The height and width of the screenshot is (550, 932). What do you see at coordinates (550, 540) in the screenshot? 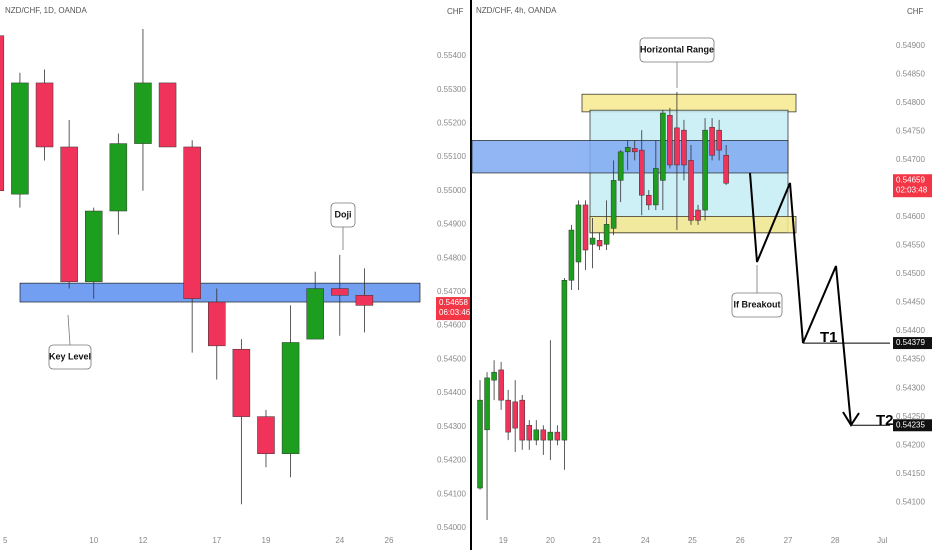
I see `x-tick-label: 20` at bounding box center [550, 540].